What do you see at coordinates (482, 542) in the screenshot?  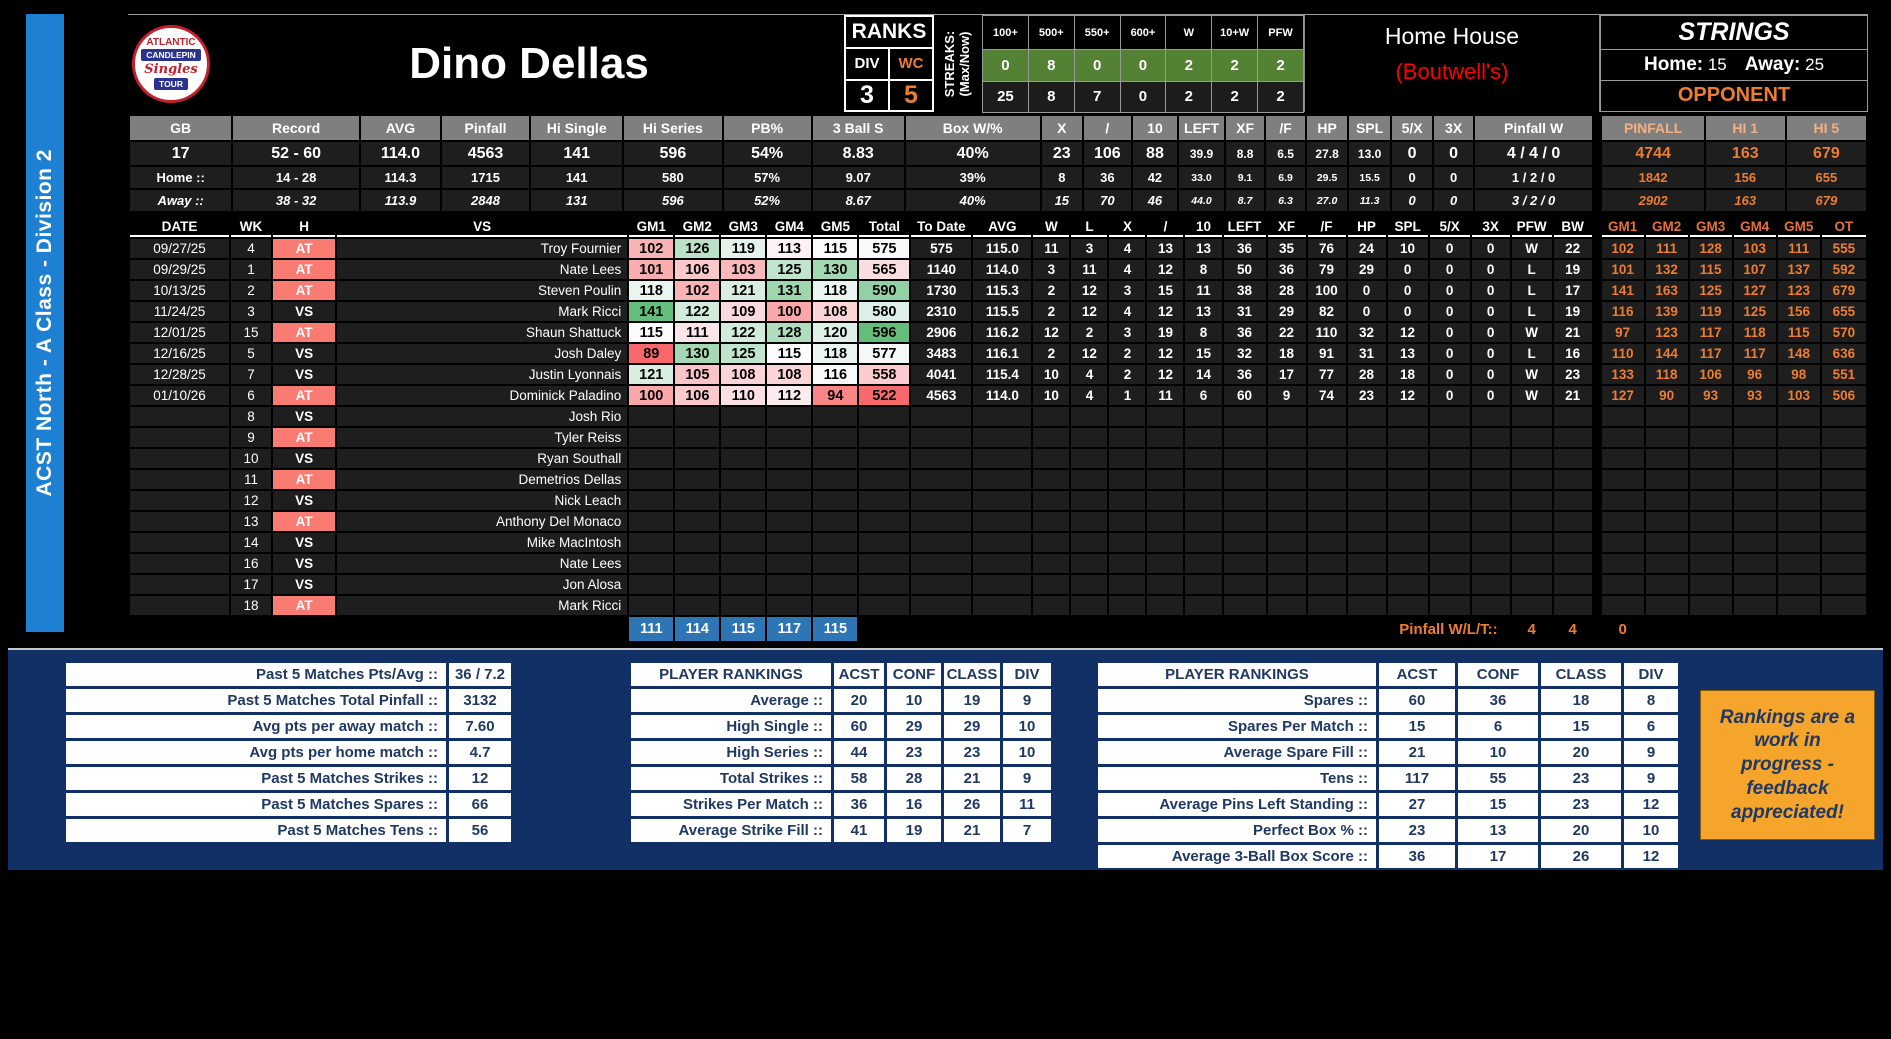 I see `opponent-name: Mike MacIntosh` at bounding box center [482, 542].